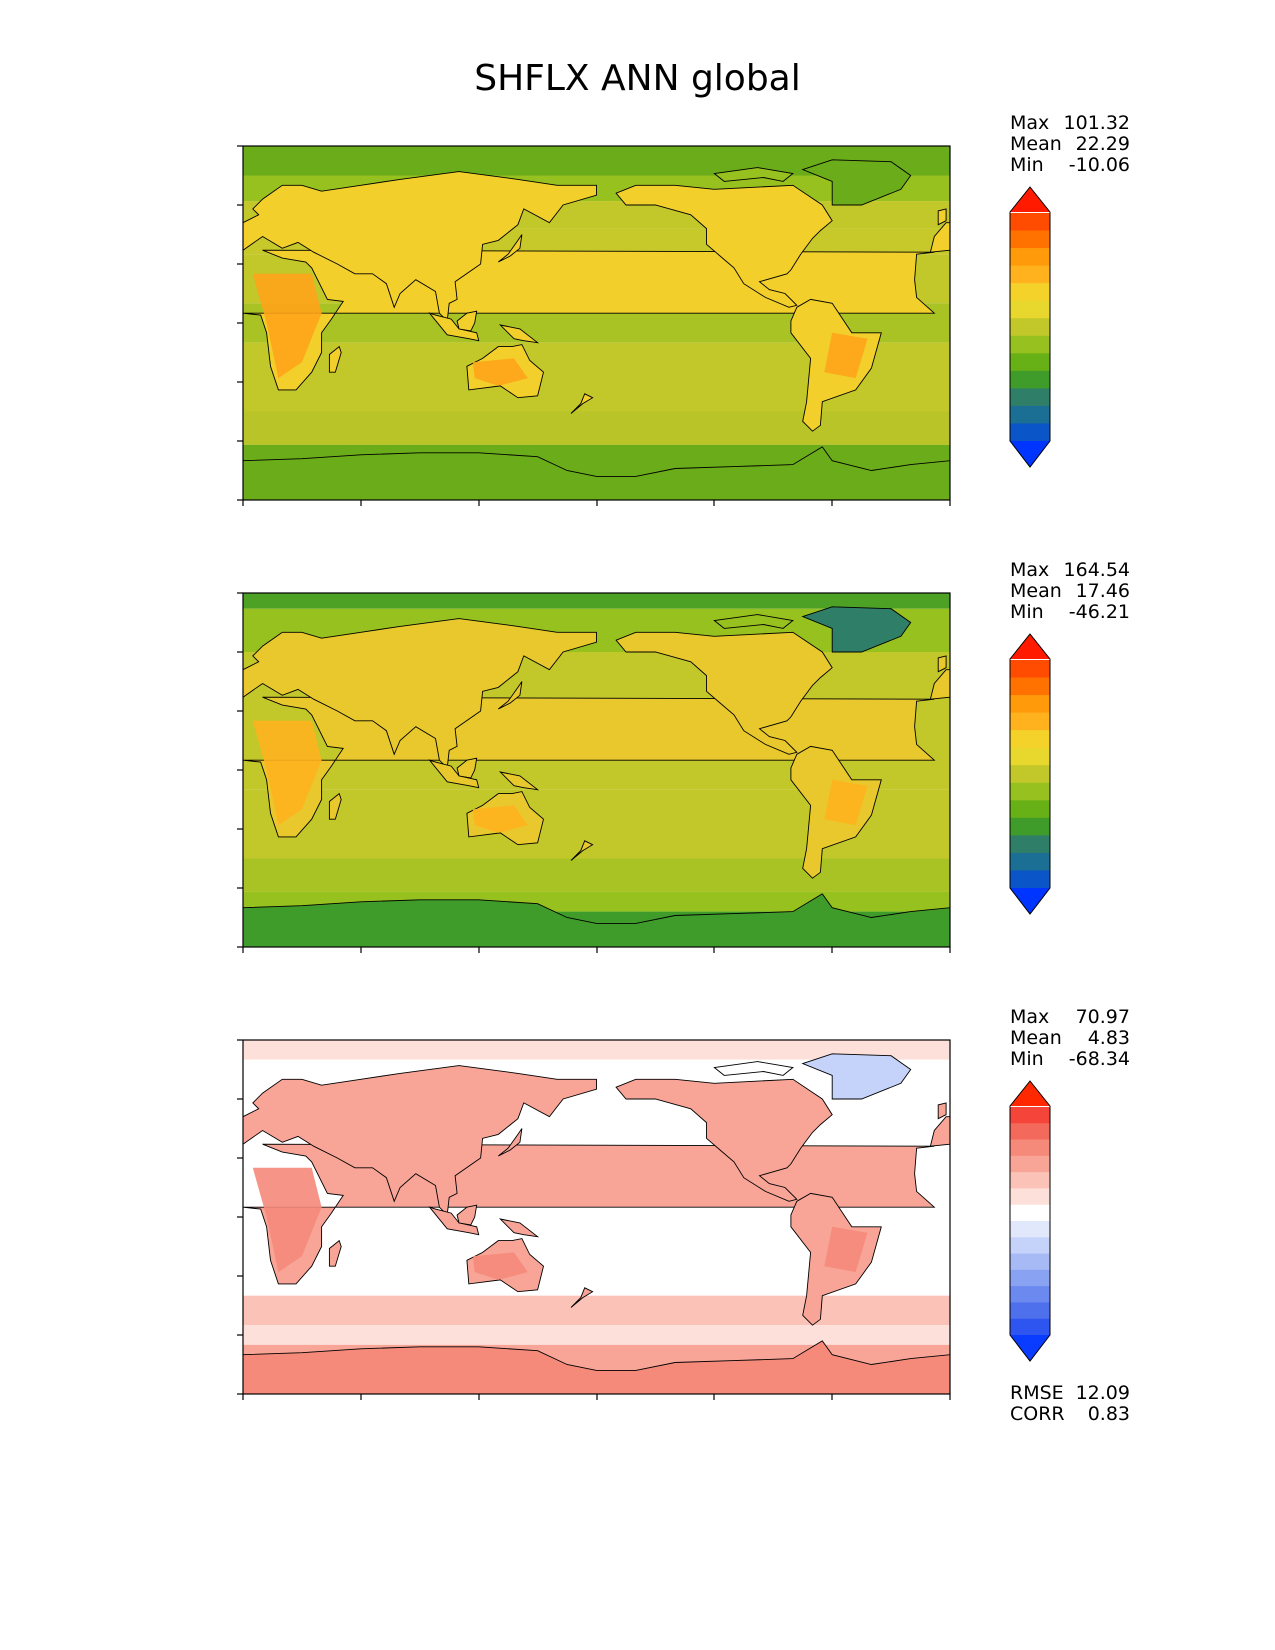 This screenshot has height=1650, width=1275. I want to click on stat-max: Max 164.54, so click(1070, 570).